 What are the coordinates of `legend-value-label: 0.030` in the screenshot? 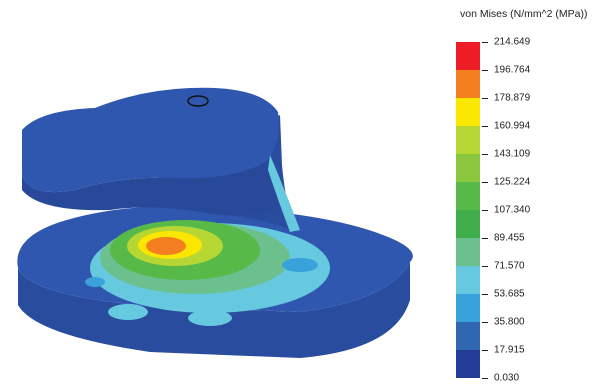 It's located at (507, 378).